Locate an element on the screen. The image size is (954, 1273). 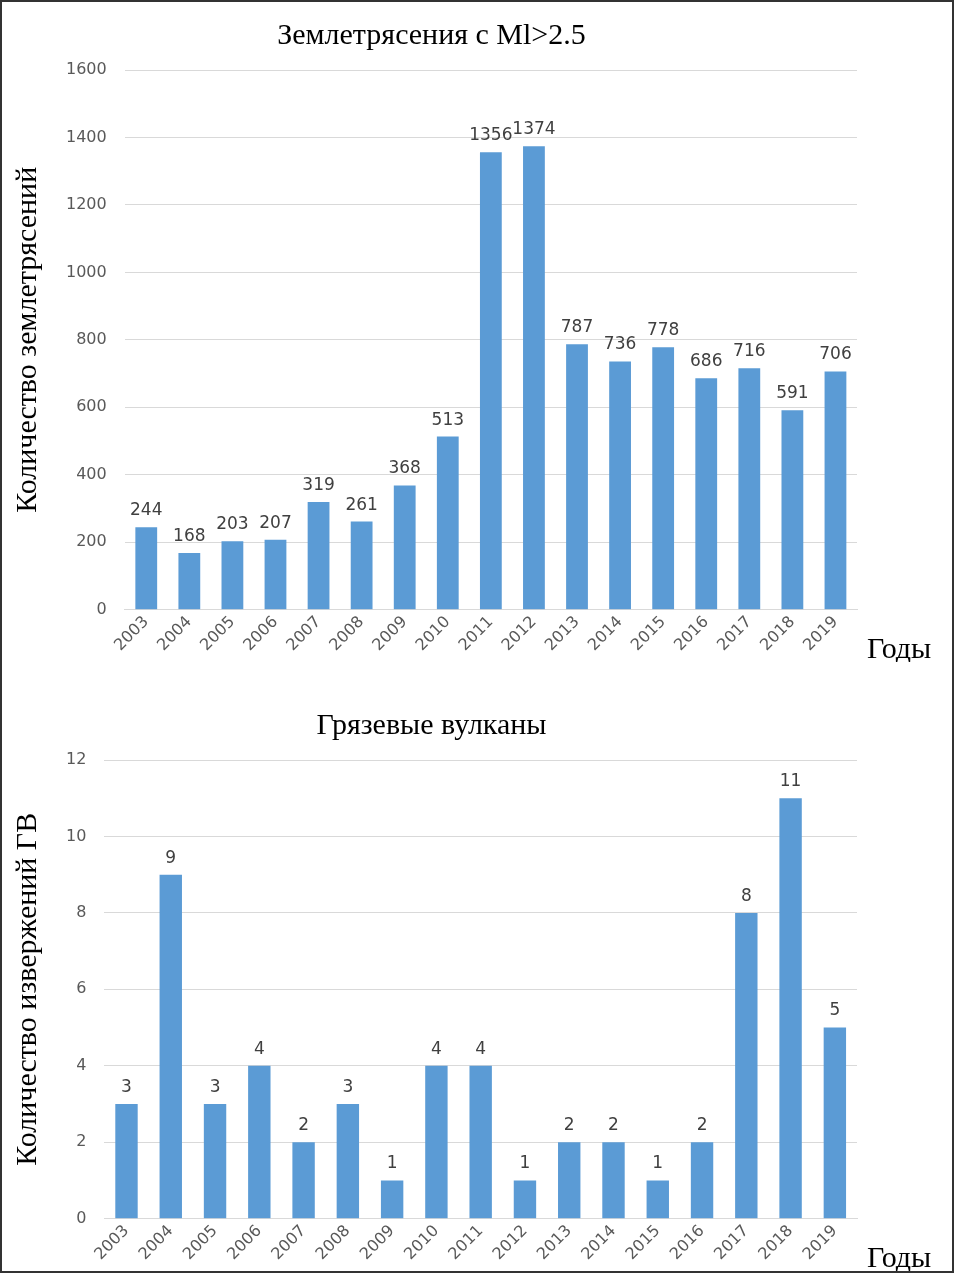
y-tick-label: 6 is located at coordinates (81, 988).